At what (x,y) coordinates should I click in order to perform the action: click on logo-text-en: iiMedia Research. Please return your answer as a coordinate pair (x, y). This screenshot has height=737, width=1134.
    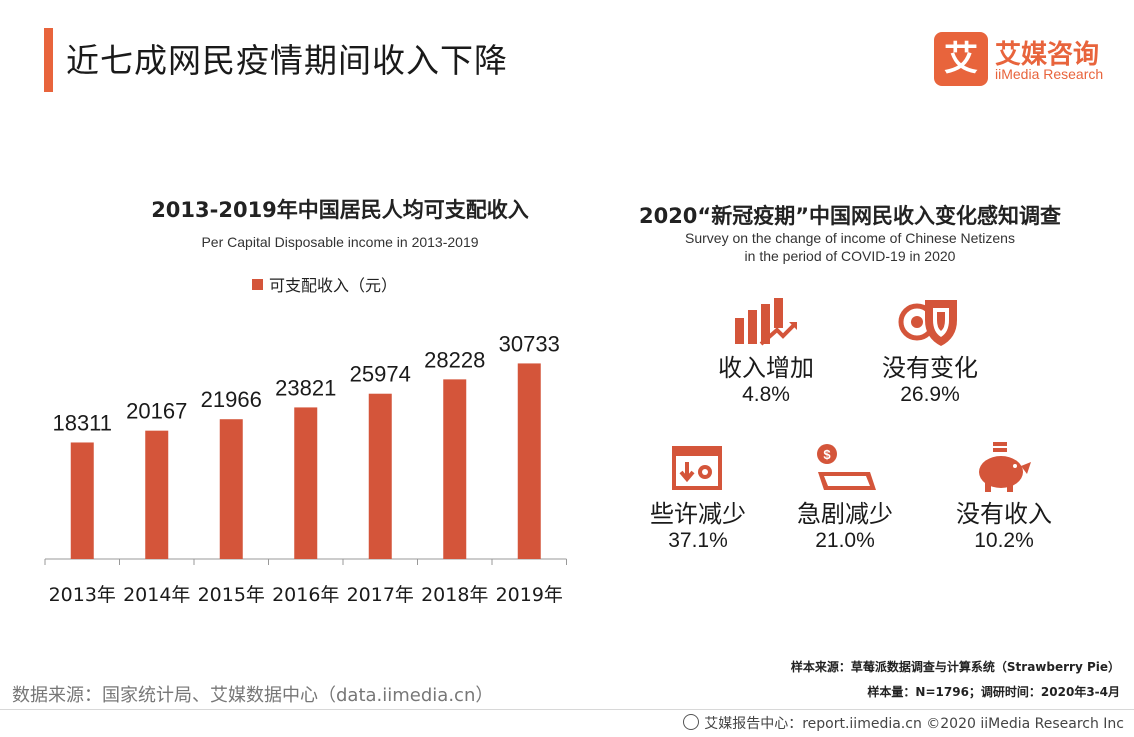
    Looking at the image, I should click on (1049, 74).